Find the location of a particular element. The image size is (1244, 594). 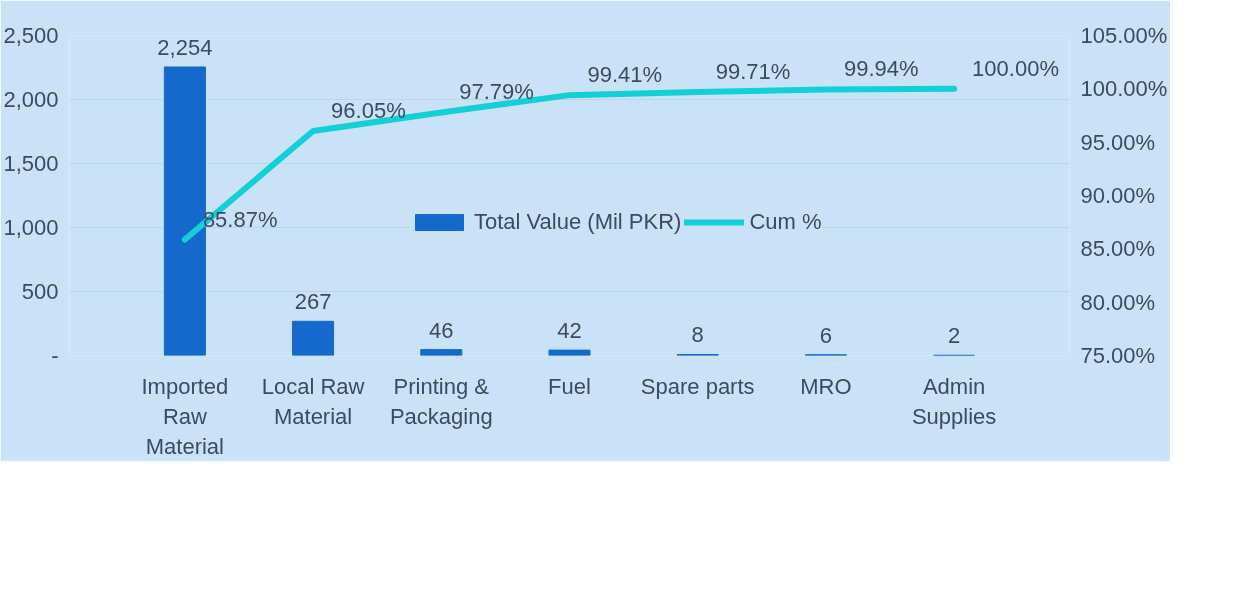

data-label: 100.00% is located at coordinates (1015, 68).